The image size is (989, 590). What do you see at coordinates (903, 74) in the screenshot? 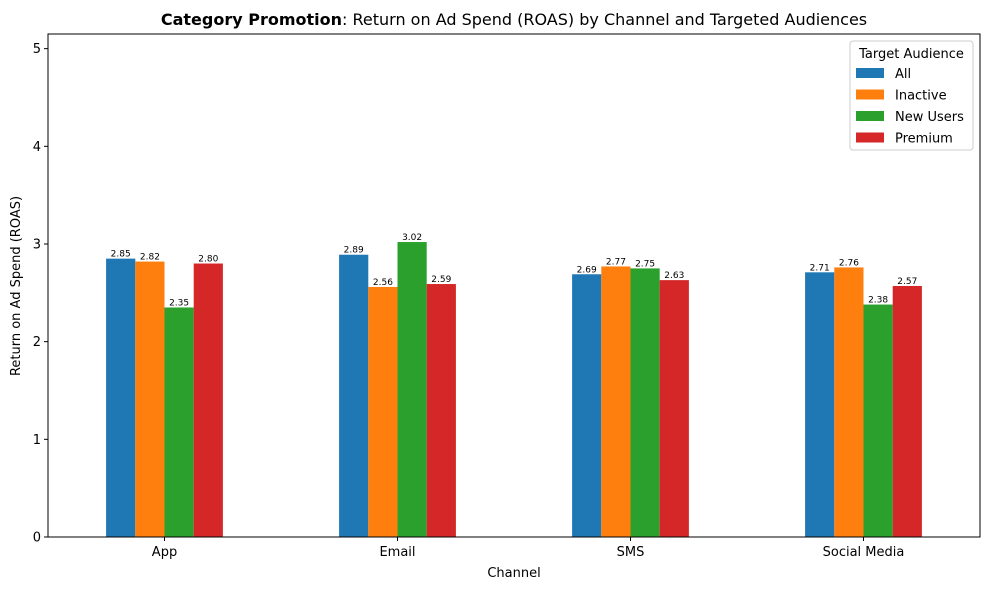
I see `legend-label: All` at bounding box center [903, 74].